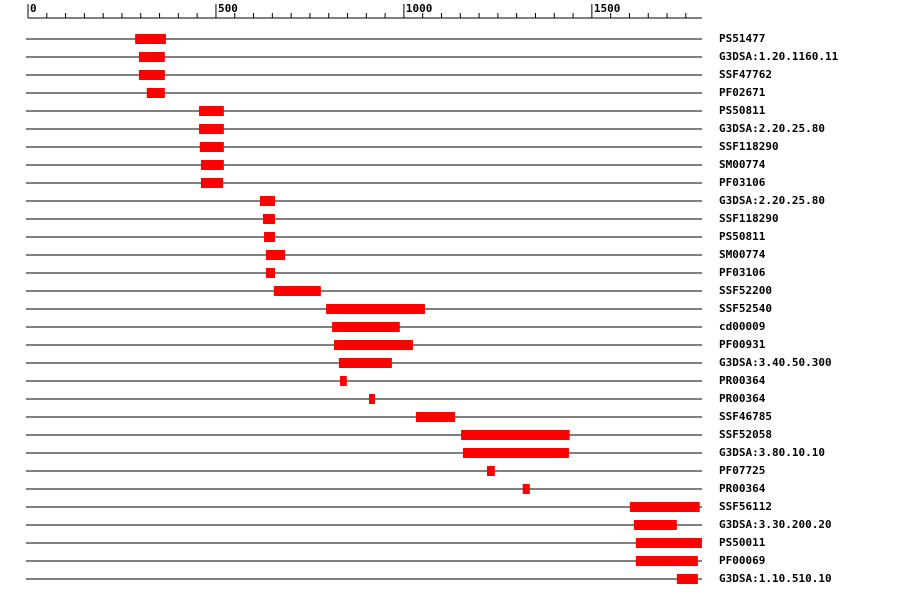 The width and height of the screenshot is (900, 598). I want to click on row-label: PF07725, so click(742, 470).